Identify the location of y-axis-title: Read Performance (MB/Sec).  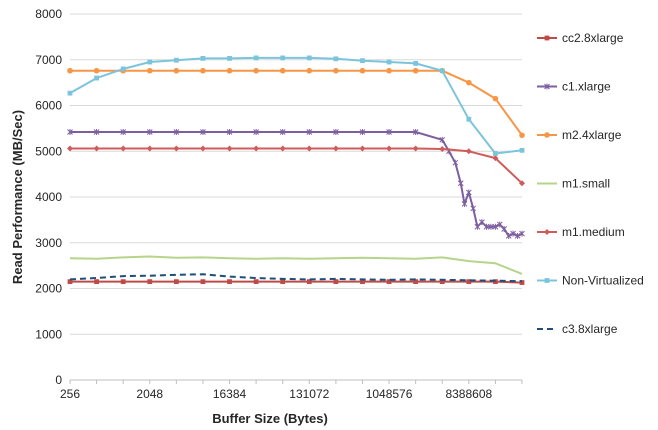
(17, 197).